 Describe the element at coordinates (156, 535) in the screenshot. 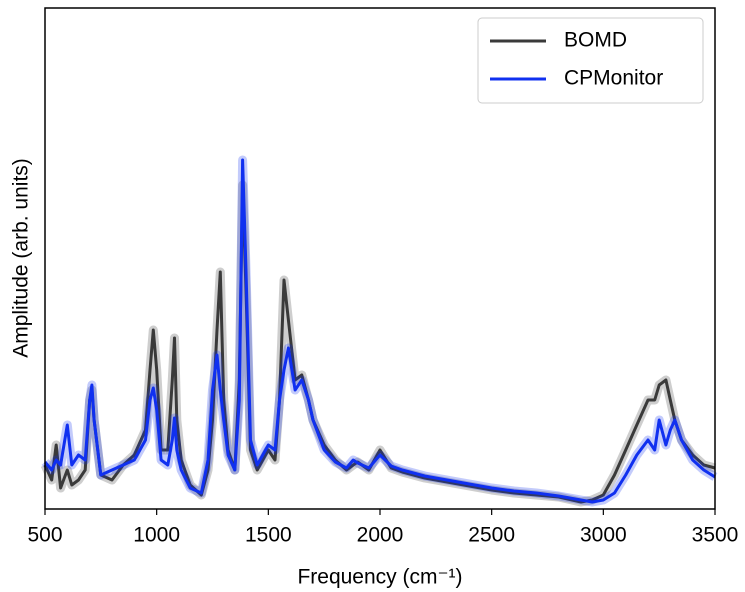

I see `x-tick-label: 1000` at that location.